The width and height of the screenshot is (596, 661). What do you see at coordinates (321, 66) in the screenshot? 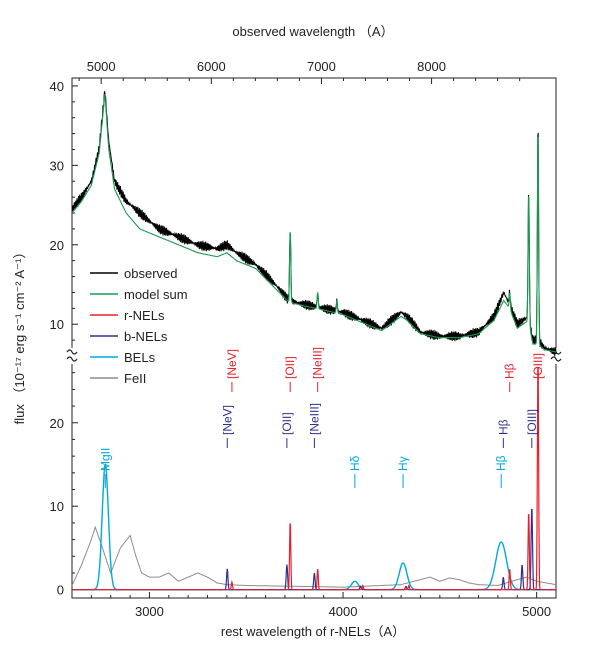
I see `top-tick-label: 7000` at bounding box center [321, 66].